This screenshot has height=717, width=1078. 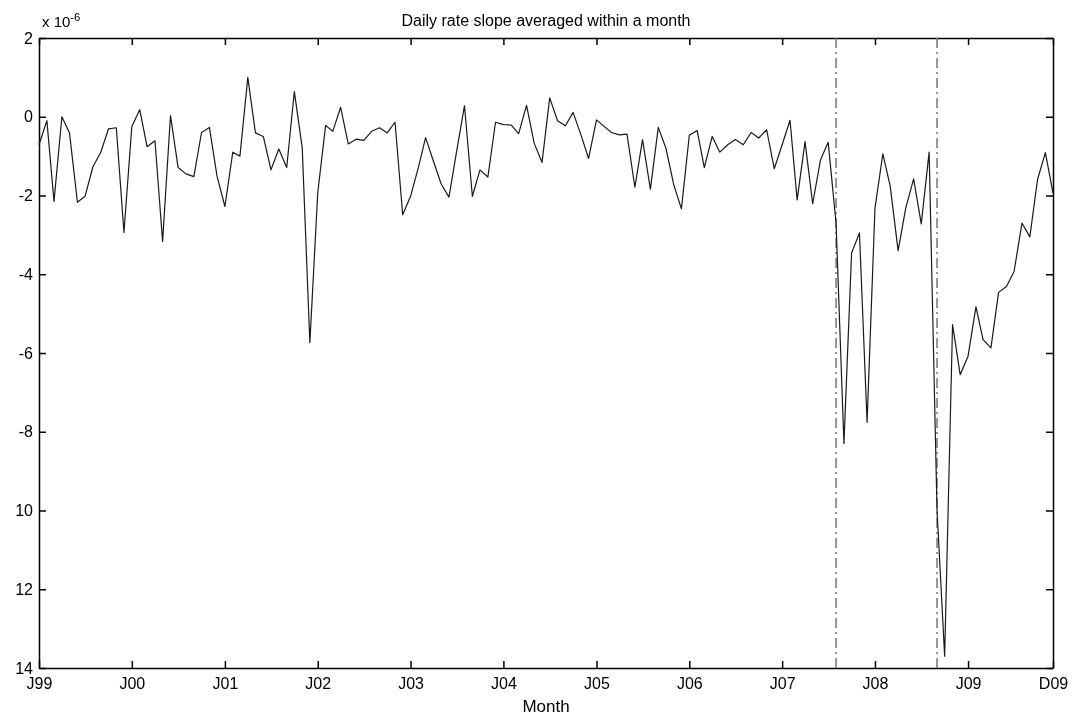 I want to click on x-tick-label: J03, so click(x=411, y=684).